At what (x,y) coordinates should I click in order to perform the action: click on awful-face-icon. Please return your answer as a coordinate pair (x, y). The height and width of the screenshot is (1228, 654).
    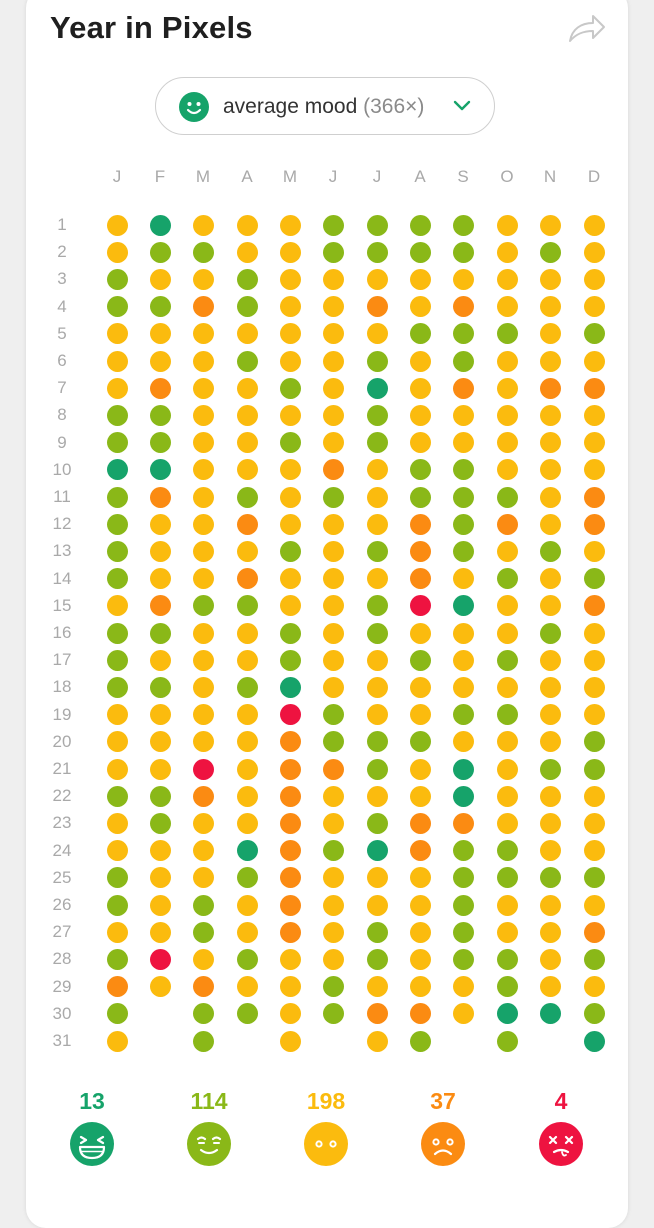
    Looking at the image, I should click on (561, 1144).